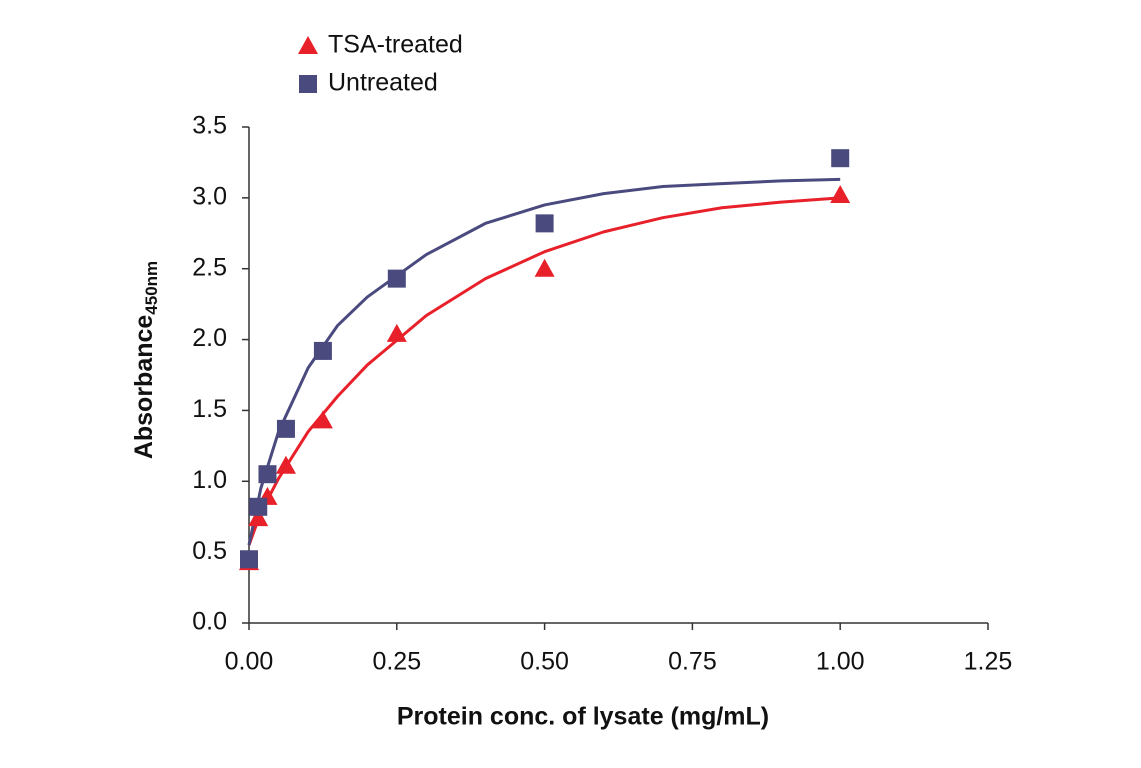 The image size is (1141, 768). Describe the element at coordinates (151, 288) in the screenshot. I see `y-axis-label-sub: 450nm` at that location.